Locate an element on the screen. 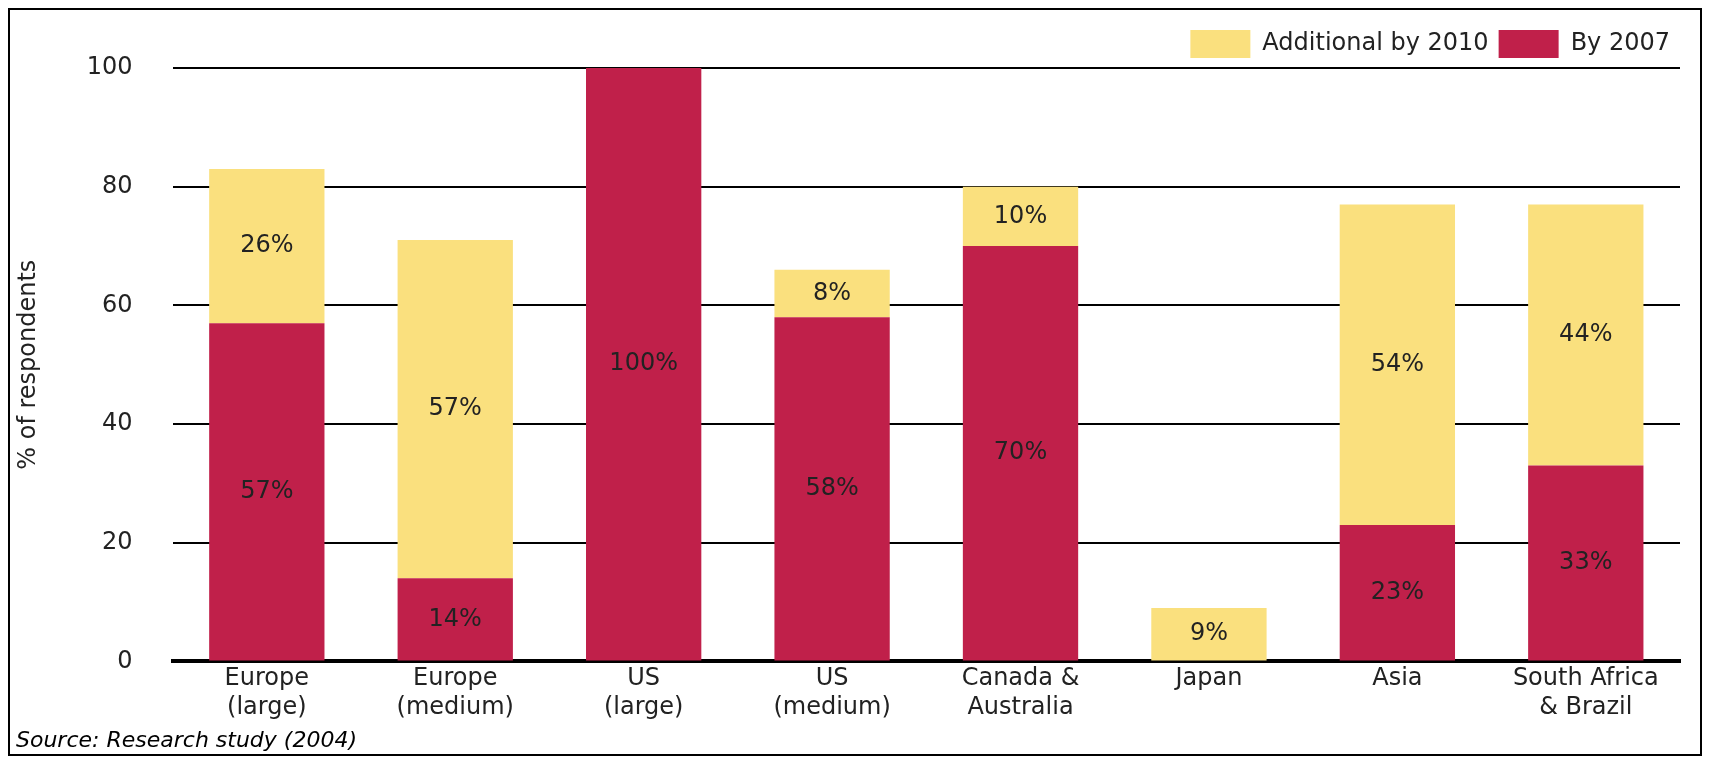  y-tick-label: 60 is located at coordinates (117, 303).